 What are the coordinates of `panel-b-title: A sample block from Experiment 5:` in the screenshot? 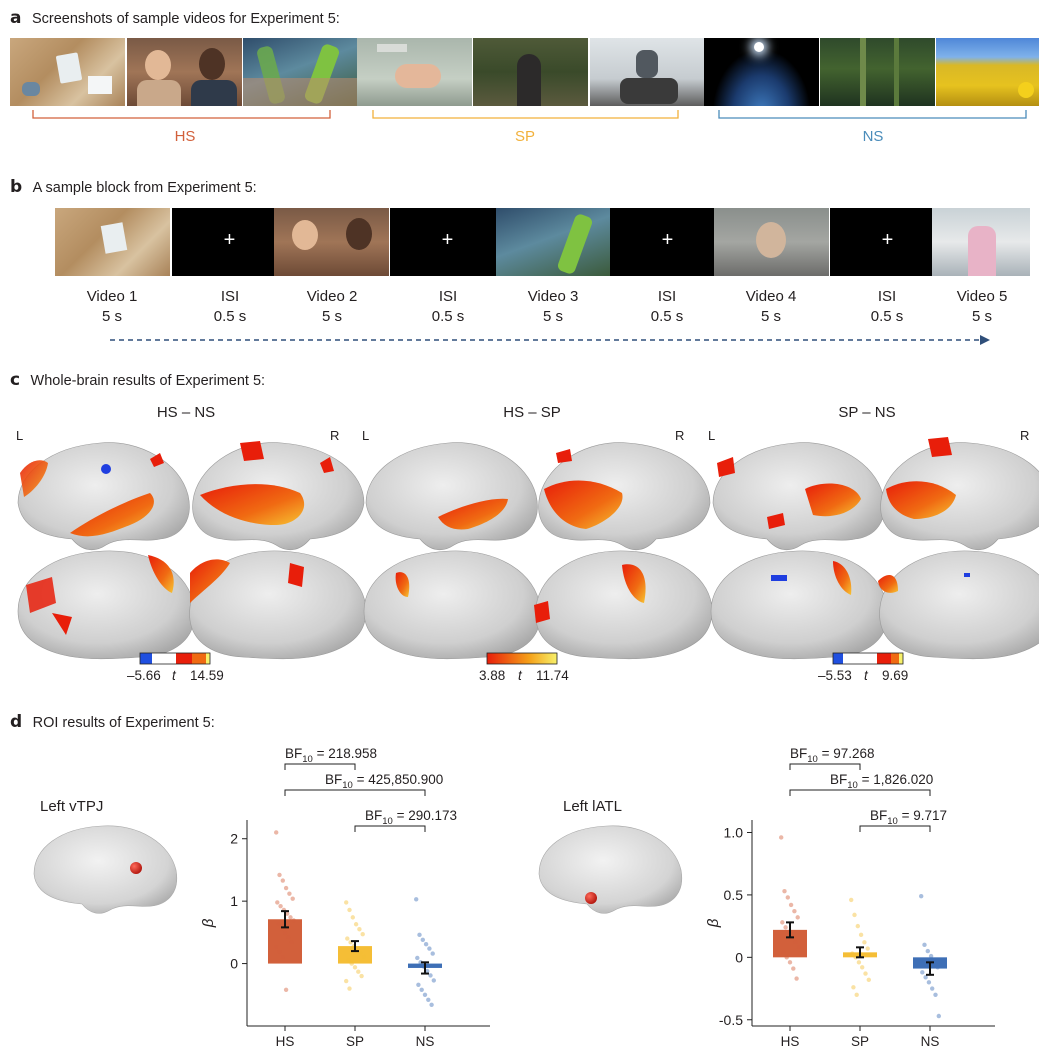 It's located at (144, 188).